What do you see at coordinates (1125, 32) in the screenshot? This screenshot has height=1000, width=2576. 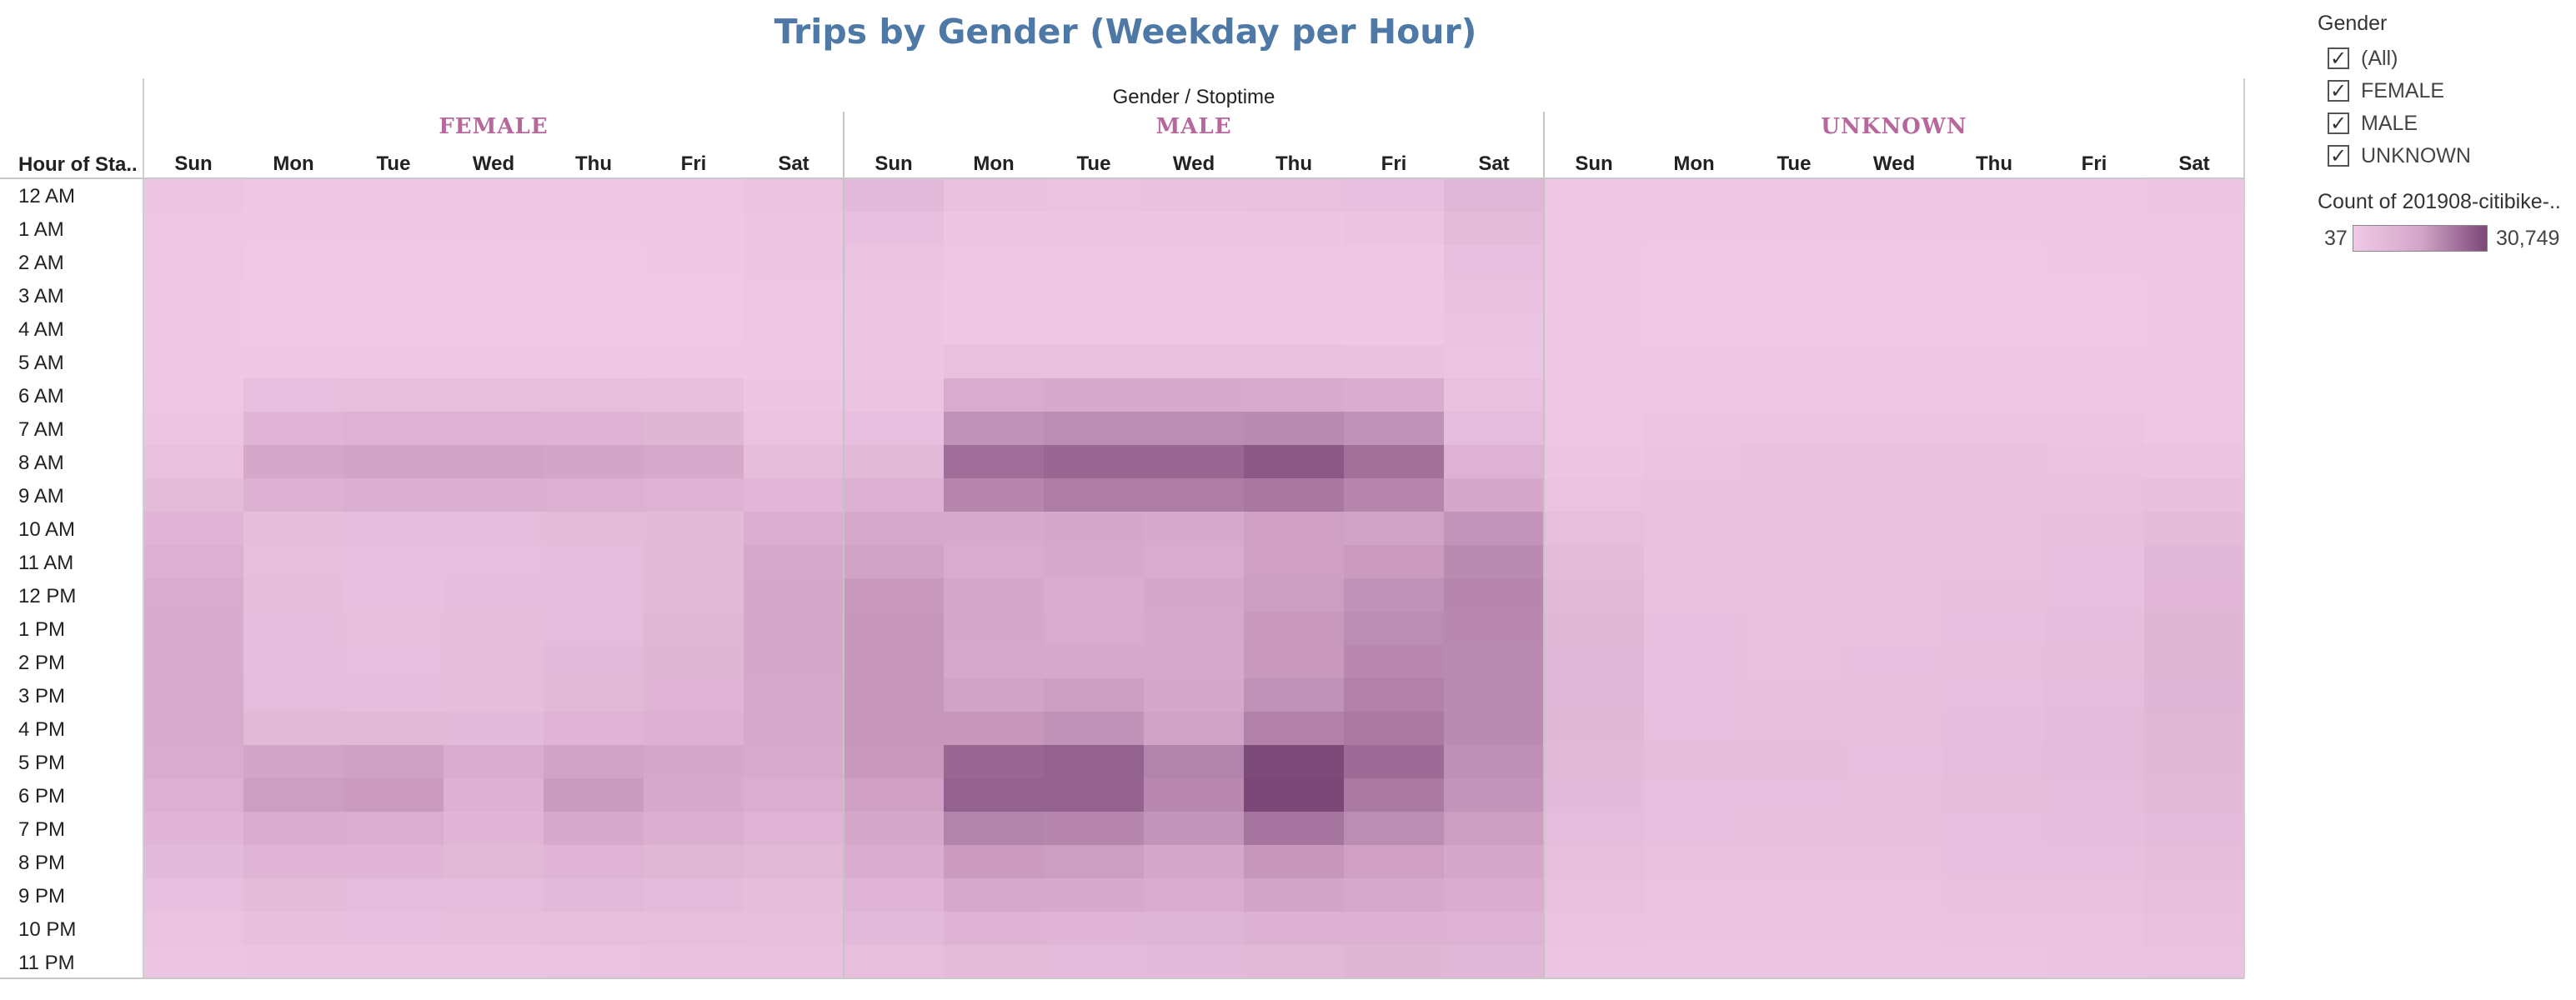 I see `chart-title: Trips by Gender (Weekday per Hour)` at bounding box center [1125, 32].